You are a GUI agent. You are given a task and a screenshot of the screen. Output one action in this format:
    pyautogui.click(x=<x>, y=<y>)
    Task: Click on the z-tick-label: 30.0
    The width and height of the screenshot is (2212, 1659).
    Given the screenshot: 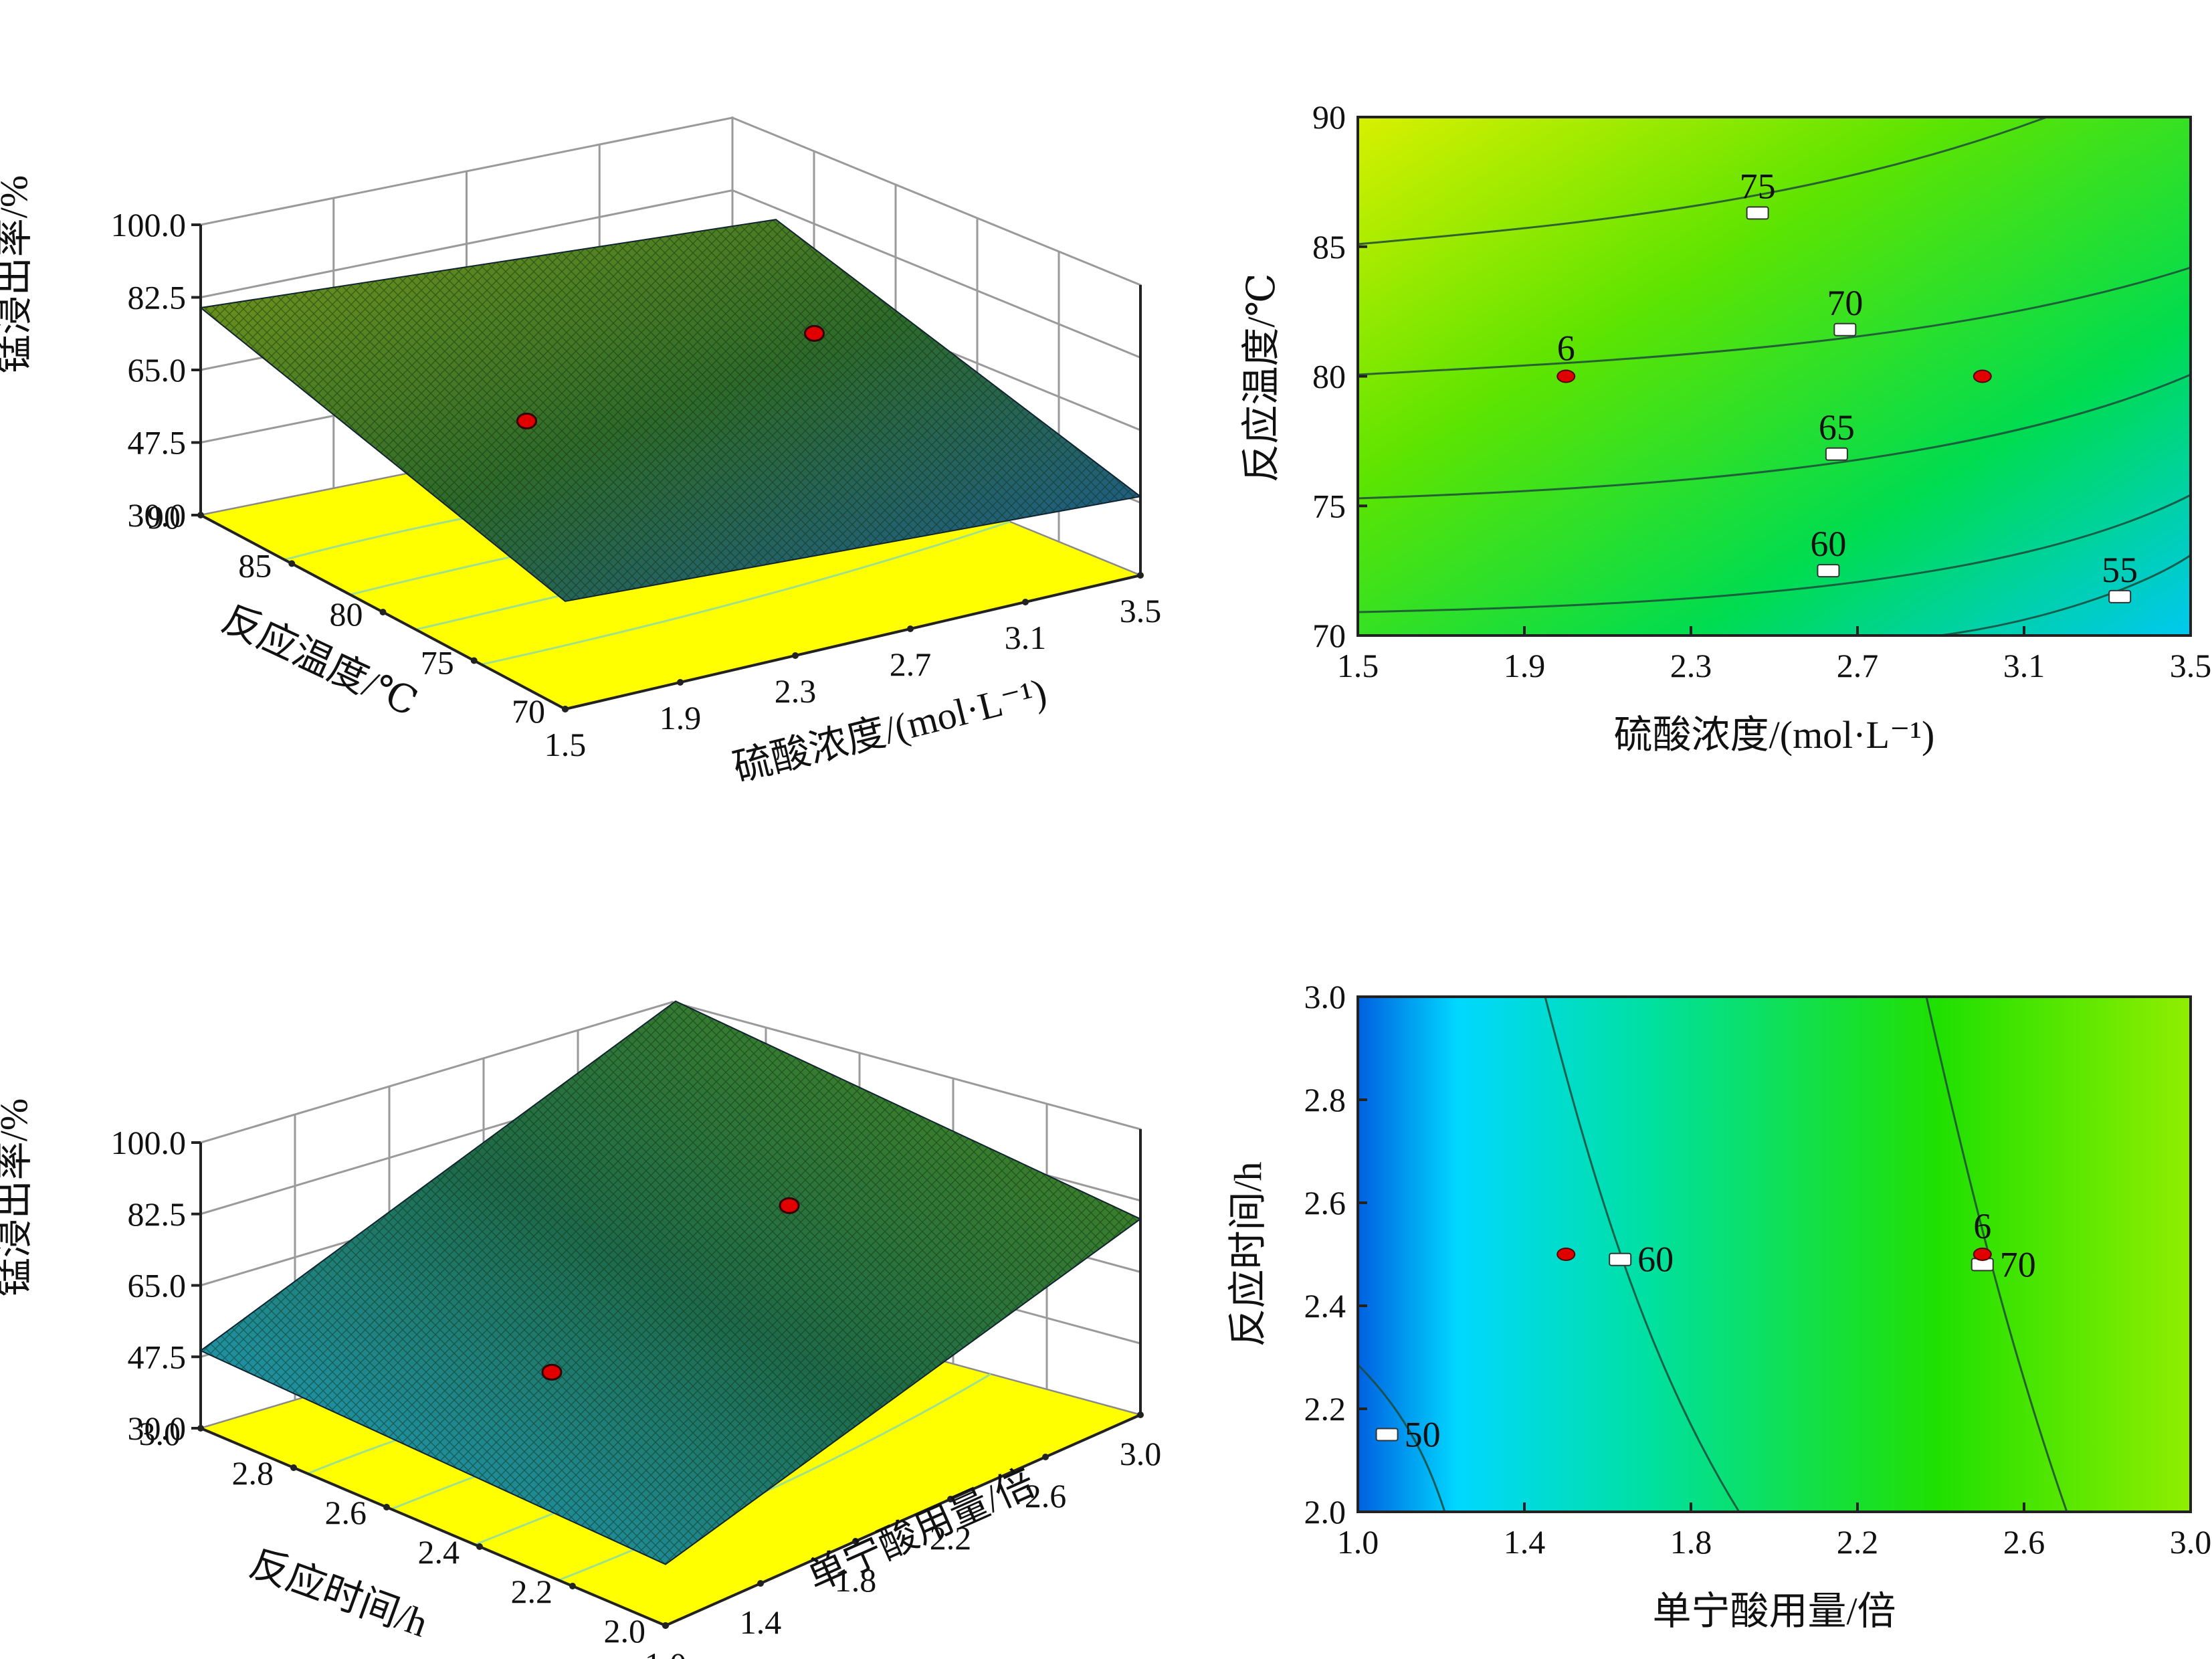 What is the action you would take?
    pyautogui.click(x=157, y=515)
    